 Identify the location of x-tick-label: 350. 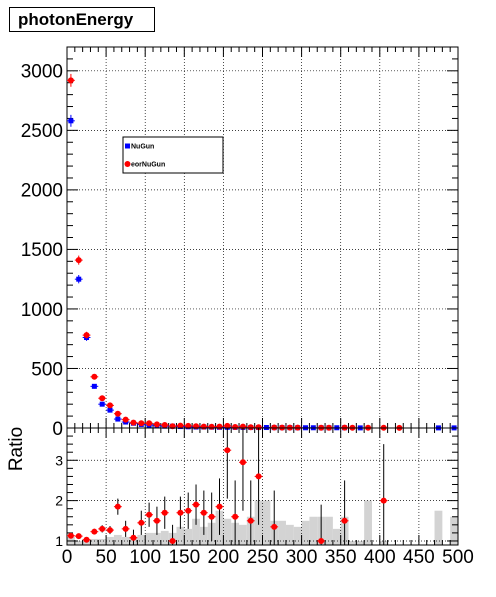
(341, 557).